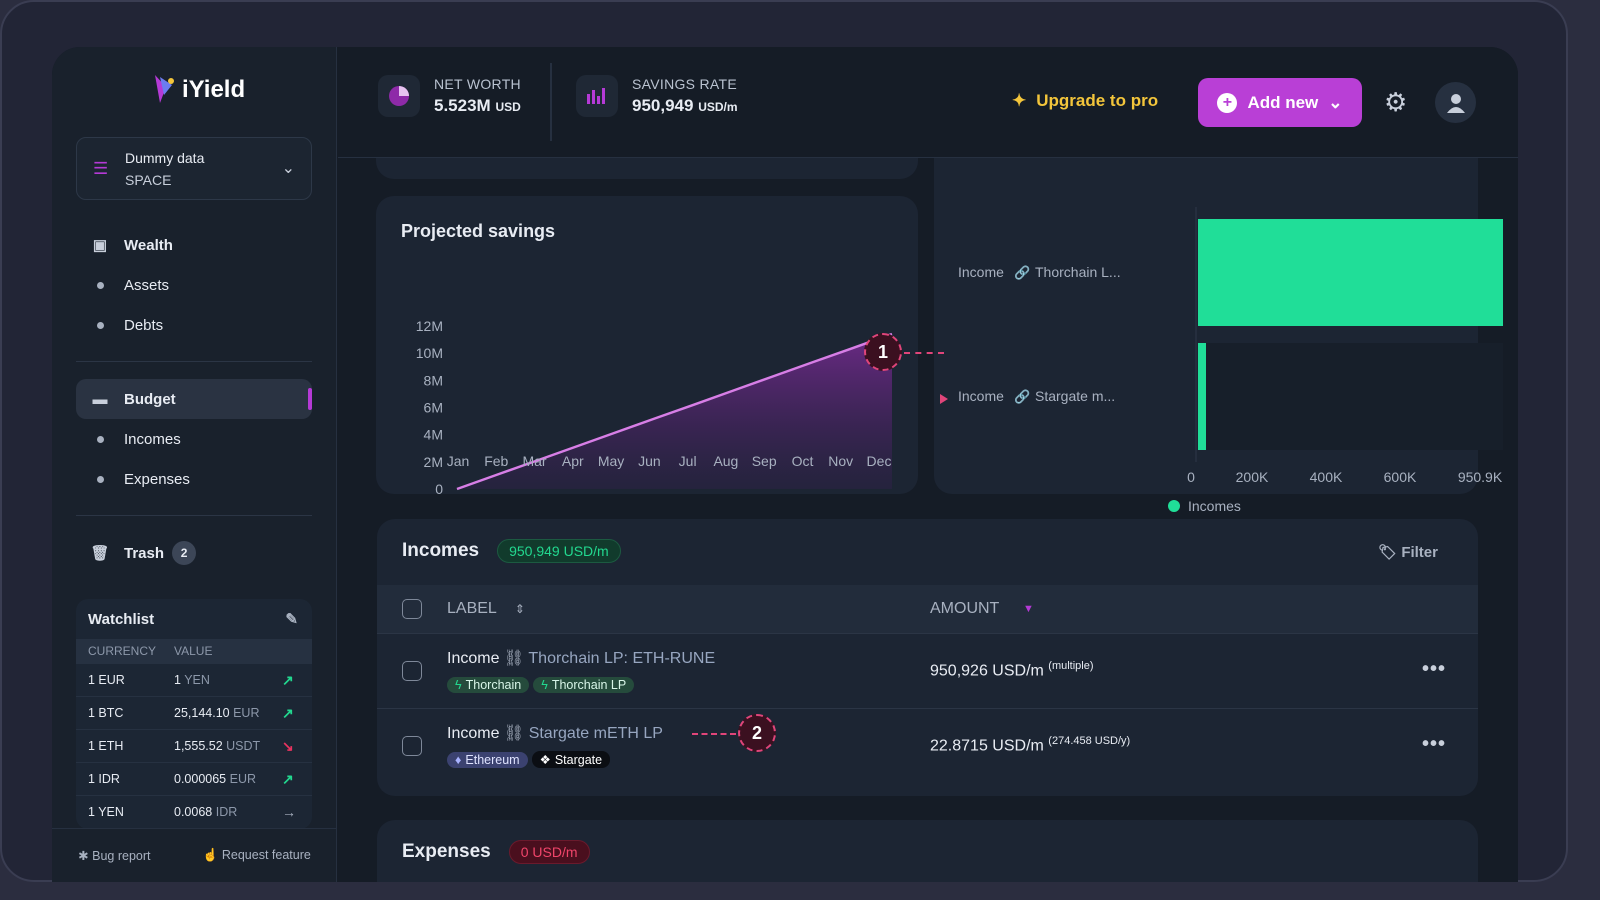  I want to click on logo: iYield, so click(198, 90).